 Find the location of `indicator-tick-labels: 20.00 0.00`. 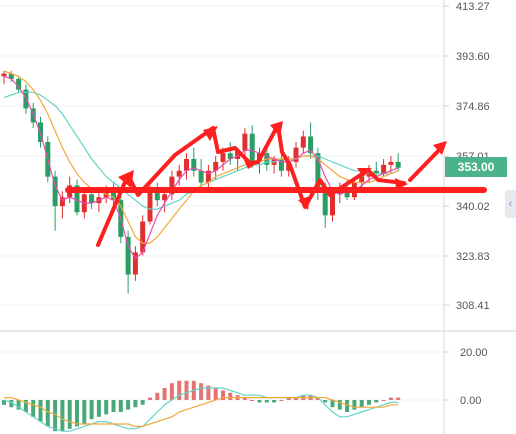

indicator-tick-labels: 20.00 0.00 is located at coordinates (474, 377).